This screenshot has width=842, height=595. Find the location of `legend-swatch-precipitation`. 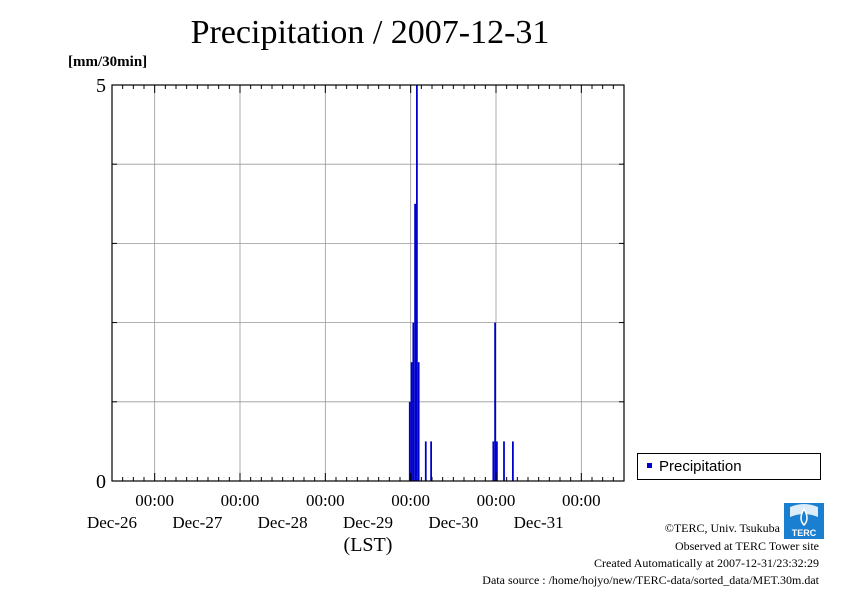

legend-swatch-precipitation is located at coordinates (649, 465).